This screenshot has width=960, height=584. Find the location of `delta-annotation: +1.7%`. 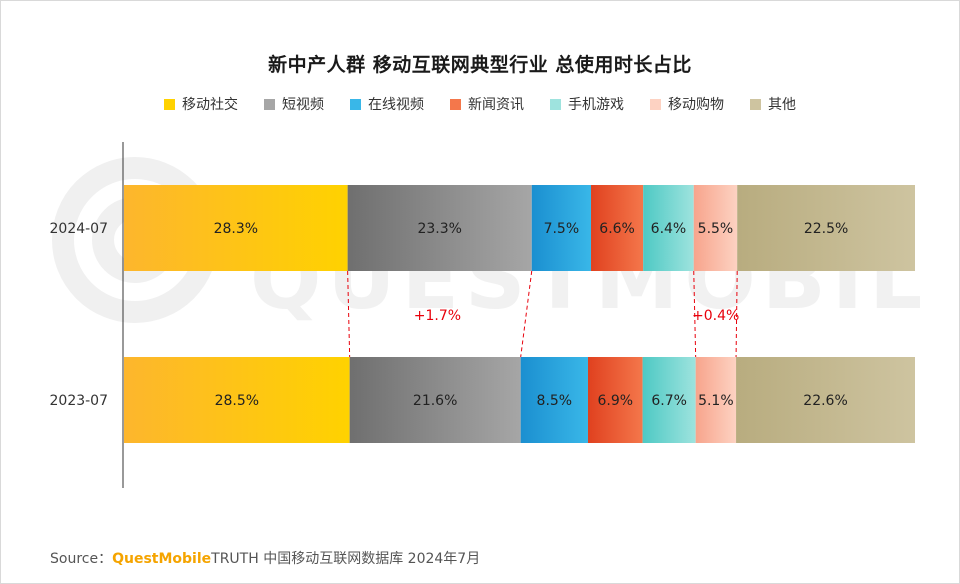

delta-annotation: +1.7% is located at coordinates (437, 316).